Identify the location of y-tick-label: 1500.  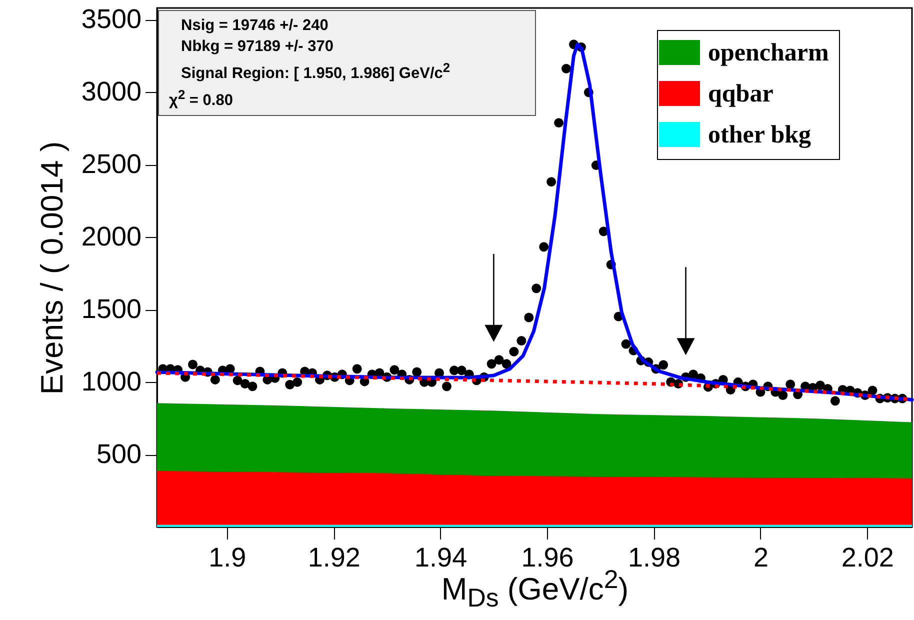
(111, 309).